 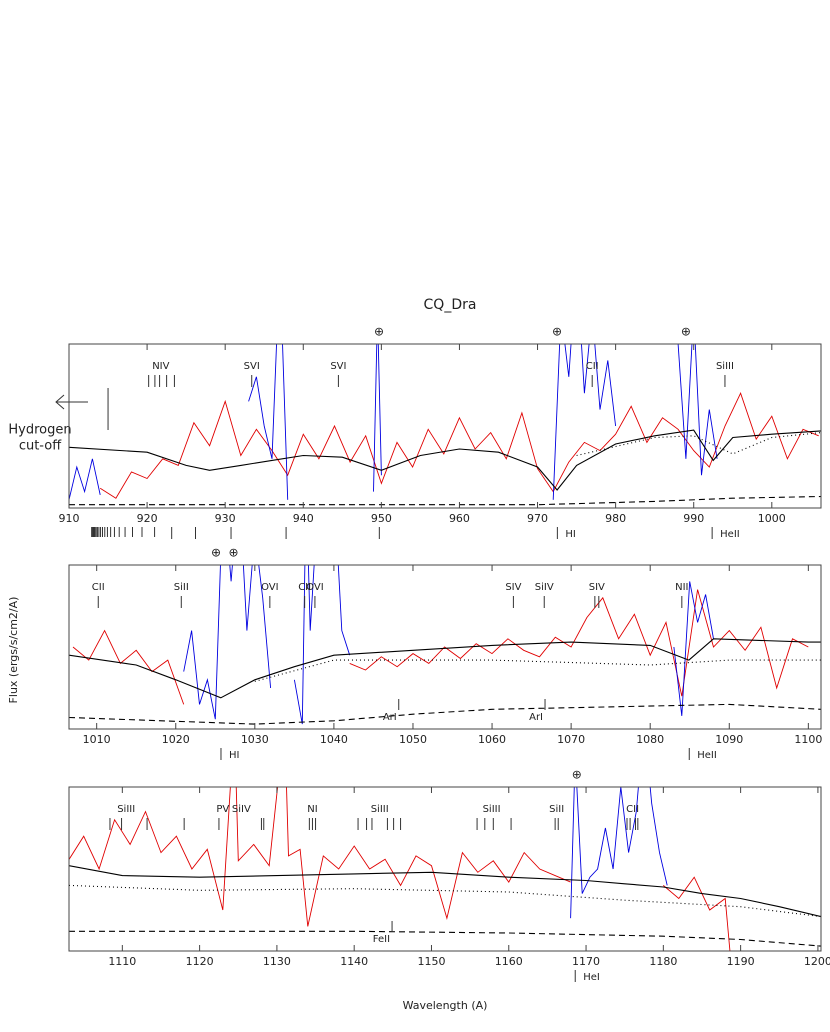 What do you see at coordinates (693, 518) in the screenshot?
I see `x-tick-label: 990` at bounding box center [693, 518].